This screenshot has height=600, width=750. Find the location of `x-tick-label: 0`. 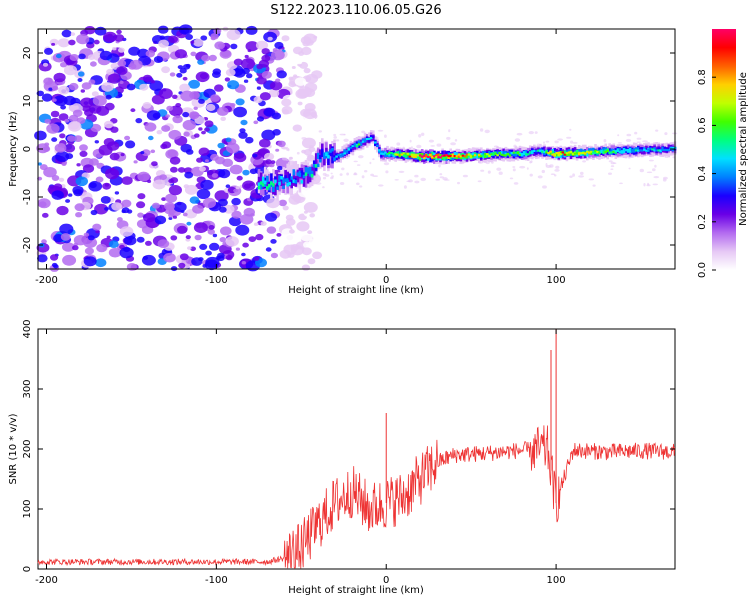

x-tick-label: 0 is located at coordinates (386, 580).